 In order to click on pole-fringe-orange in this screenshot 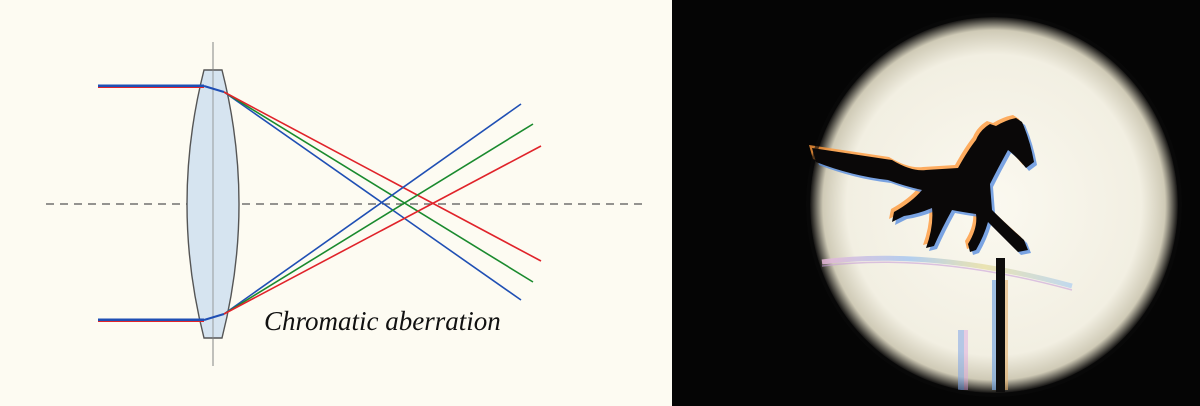, I will do `click(1006, 335)`.